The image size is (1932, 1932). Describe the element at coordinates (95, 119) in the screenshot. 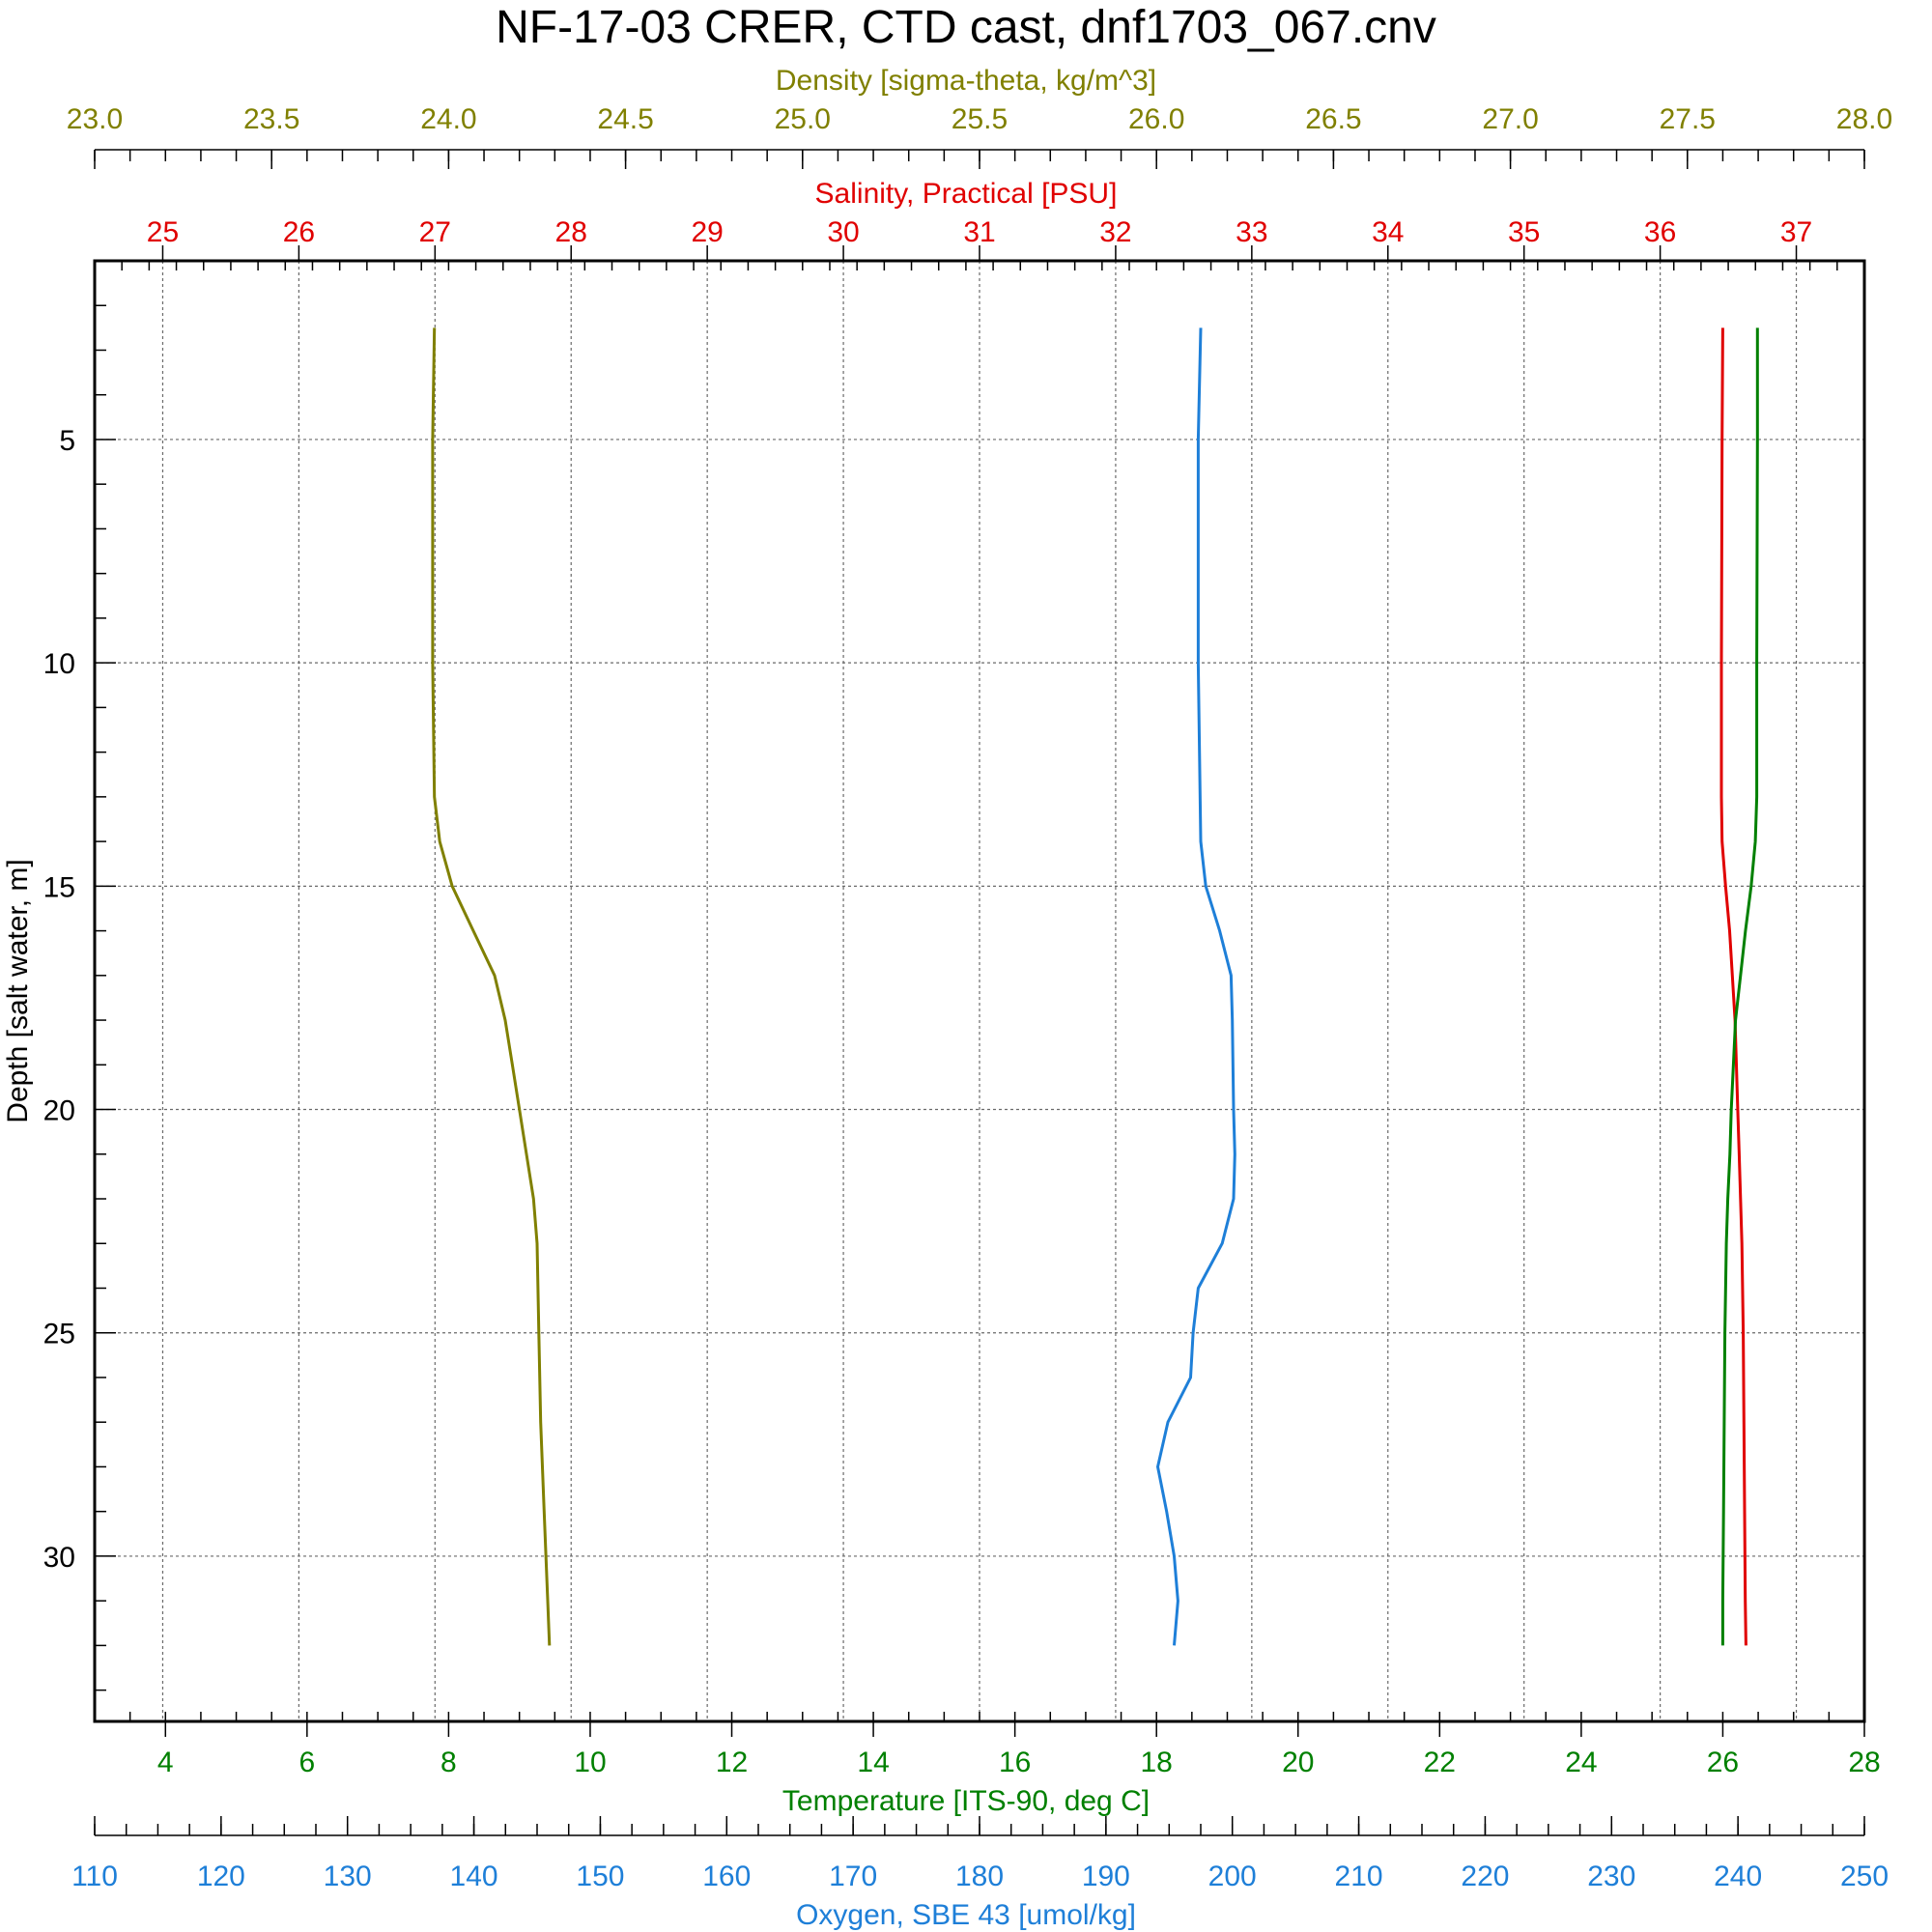

I see `density-tick-label: 23.0` at that location.